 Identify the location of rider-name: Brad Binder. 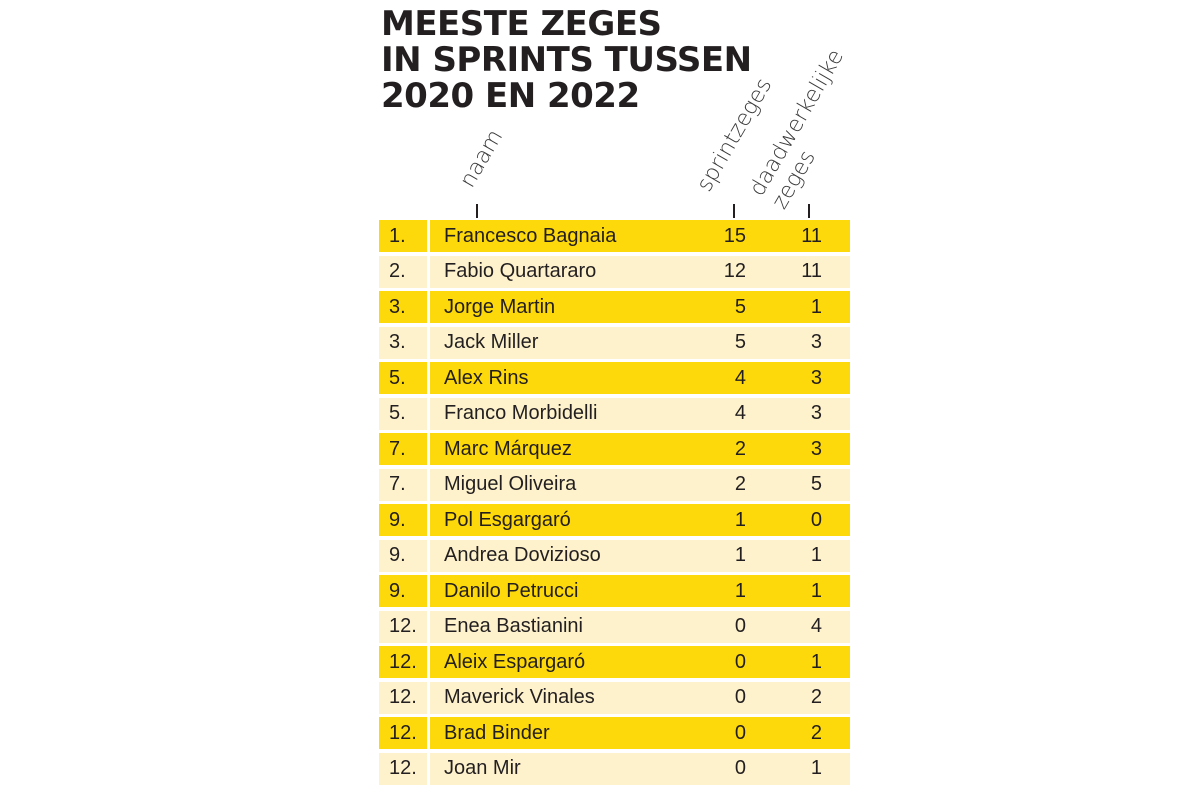
(497, 732).